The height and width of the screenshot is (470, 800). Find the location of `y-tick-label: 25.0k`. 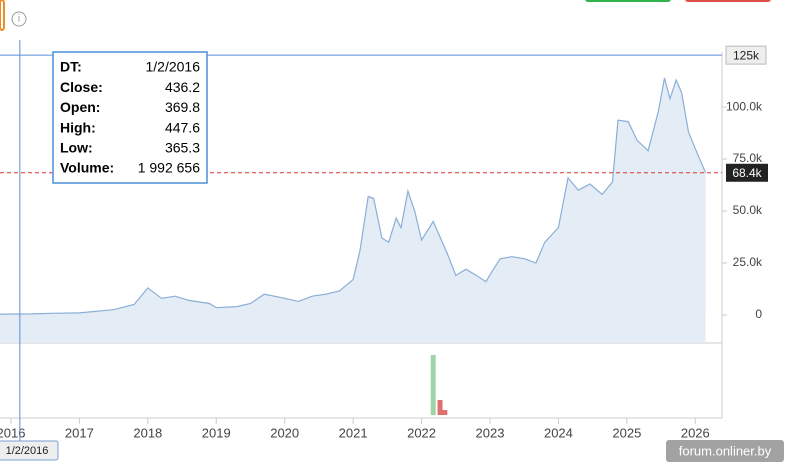

y-tick-label: 25.0k is located at coordinates (748, 262).